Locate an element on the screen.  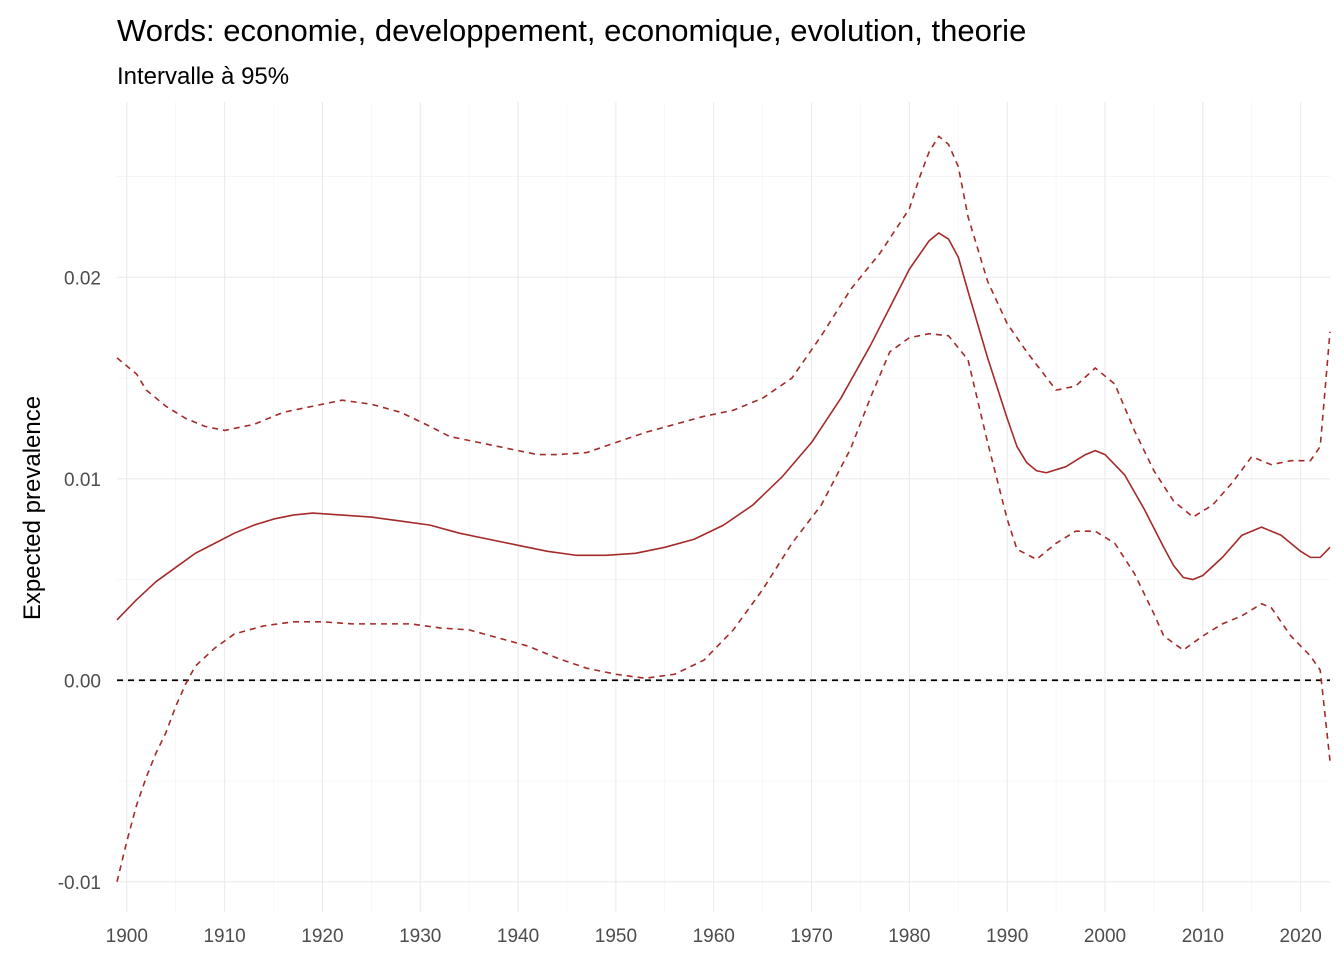
x-tick-label: 1970 is located at coordinates (811, 936).